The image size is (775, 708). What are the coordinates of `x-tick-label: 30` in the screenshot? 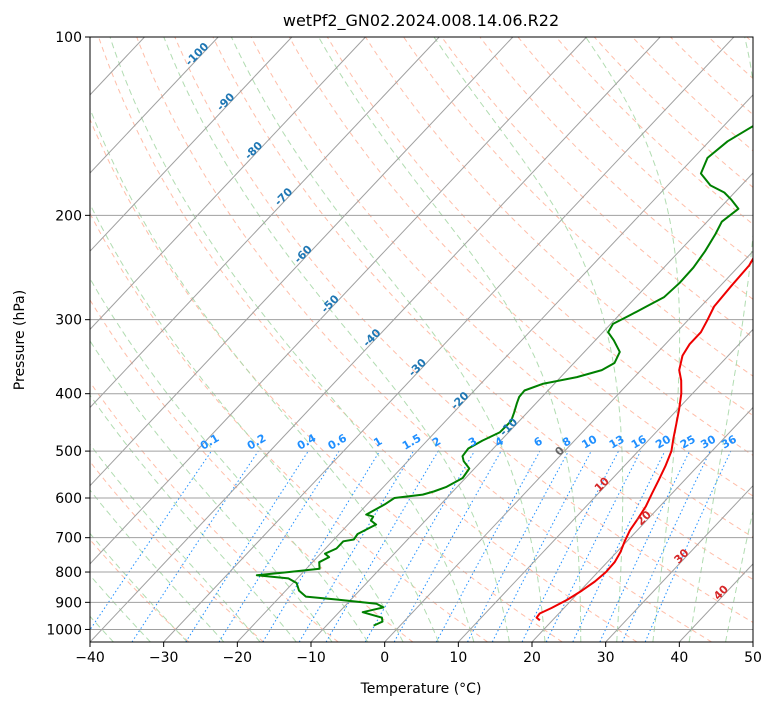 It's located at (606, 658).